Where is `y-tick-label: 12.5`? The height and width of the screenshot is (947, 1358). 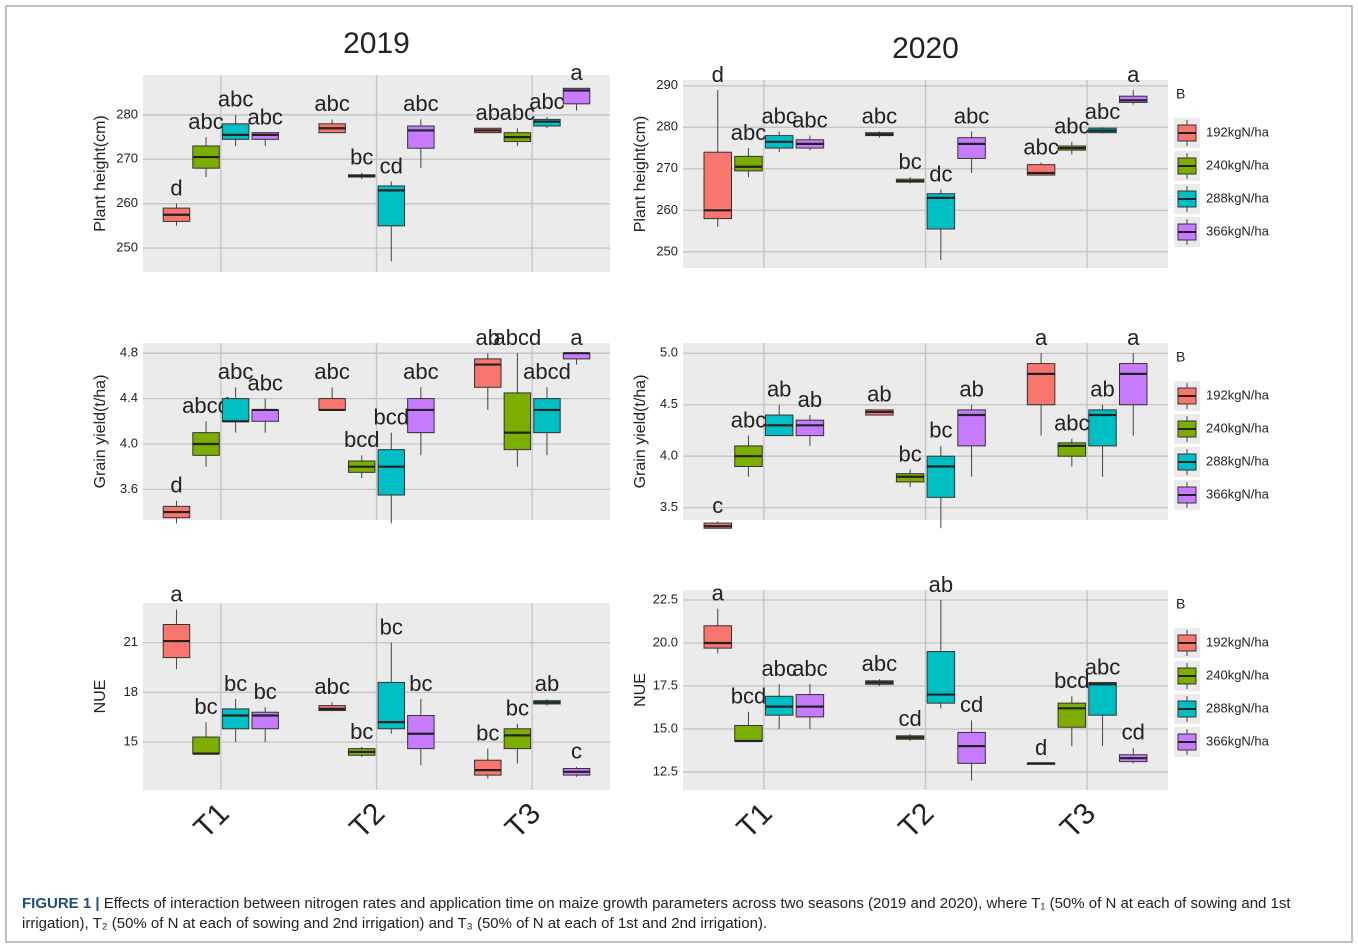 y-tick-label: 12.5 is located at coordinates (665, 770).